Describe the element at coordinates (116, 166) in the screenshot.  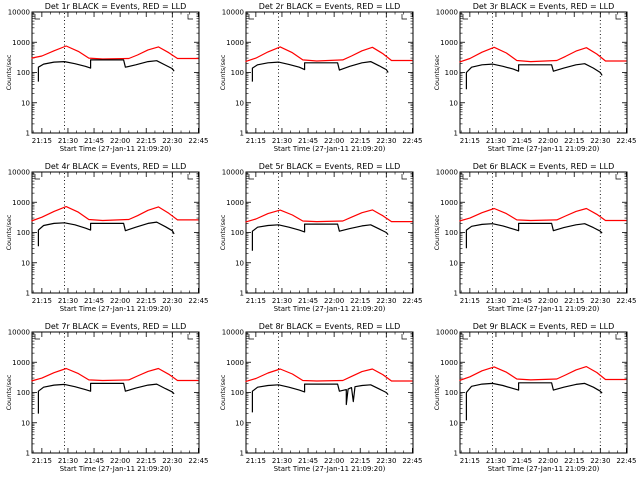
I see `panel-title: Det 4r BLACK = Events, RED = LLD` at that location.